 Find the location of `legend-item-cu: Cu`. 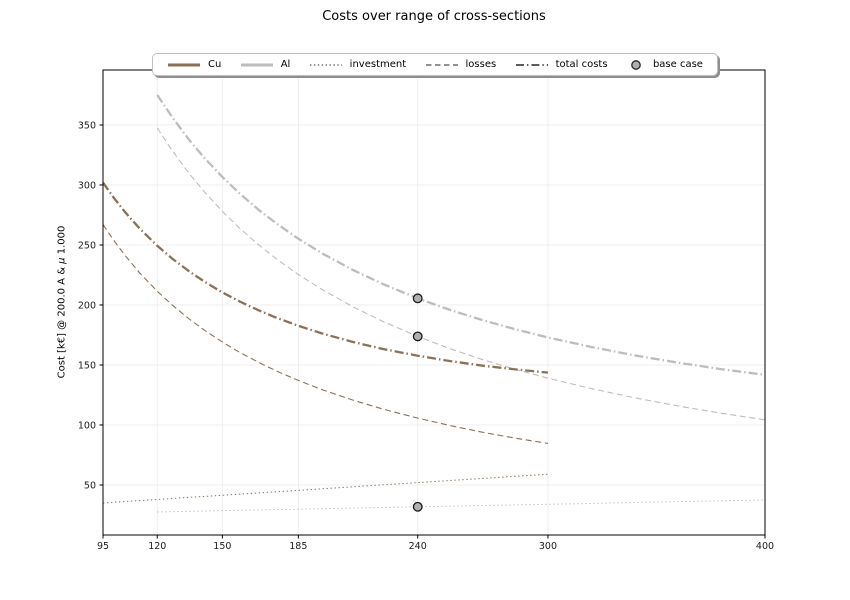

legend-item-cu: Cu is located at coordinates (194, 64).